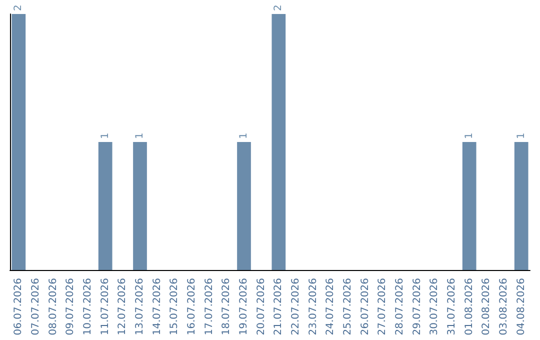  What do you see at coordinates (140, 307) in the screenshot?
I see `x-tick-label: 13.07.2026` at bounding box center [140, 307].